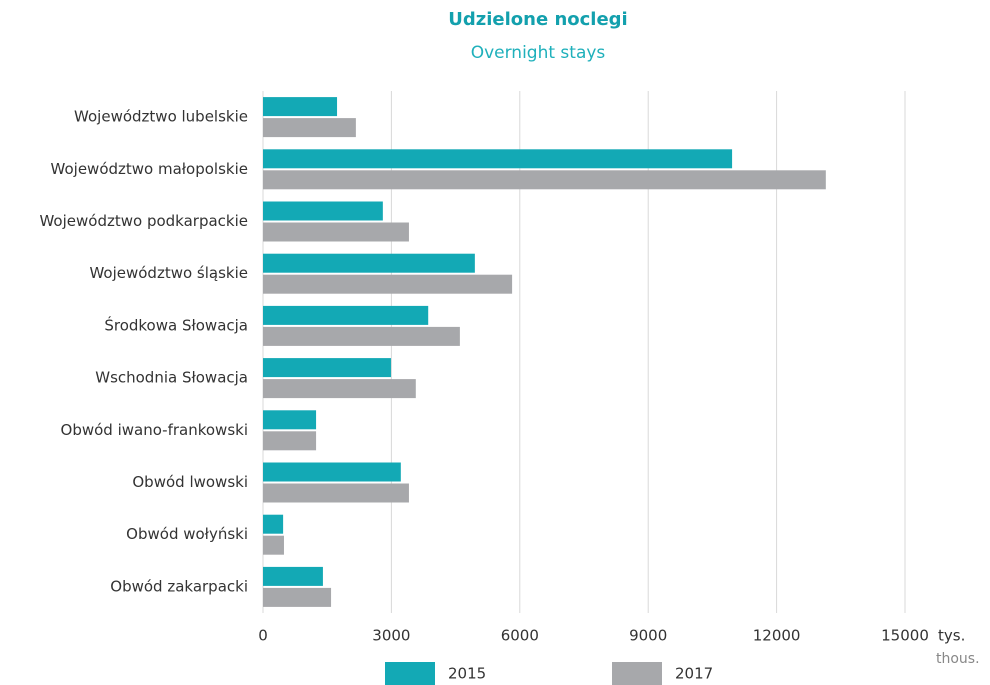 This screenshot has height=685, width=990. Describe the element at coordinates (179, 586) in the screenshot. I see `y-tick-label: Obwód zakarpacki` at that location.